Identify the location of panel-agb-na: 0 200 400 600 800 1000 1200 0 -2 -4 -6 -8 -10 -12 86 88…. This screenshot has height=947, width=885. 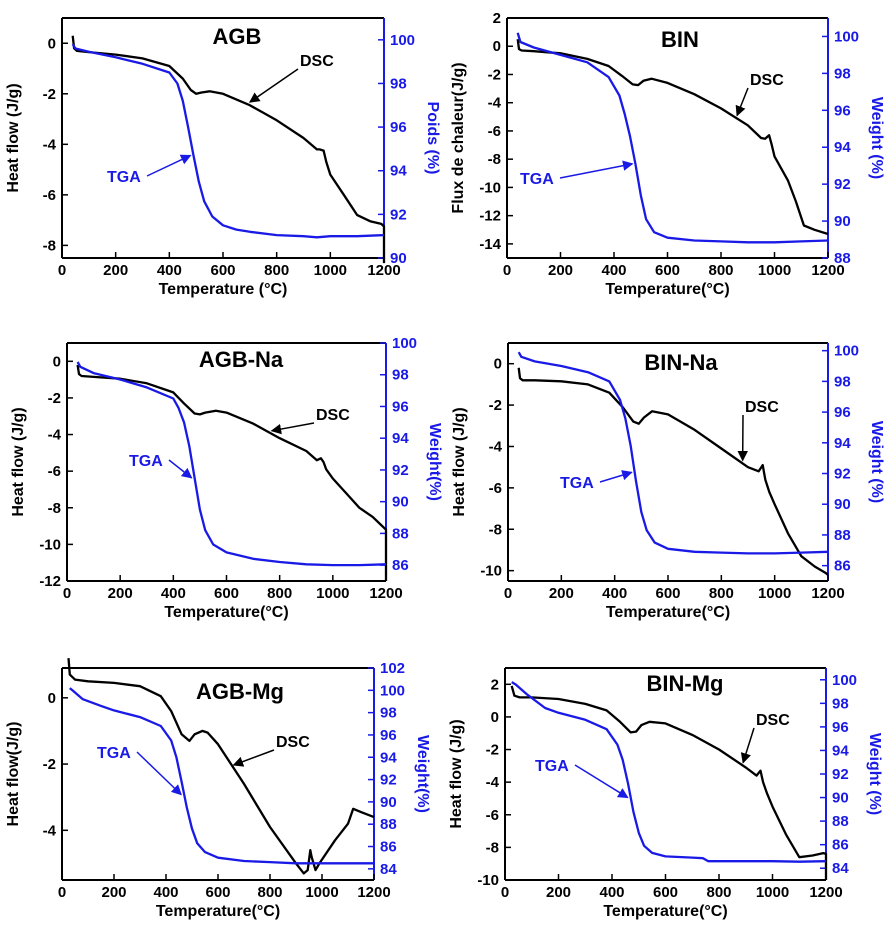
(226, 478).